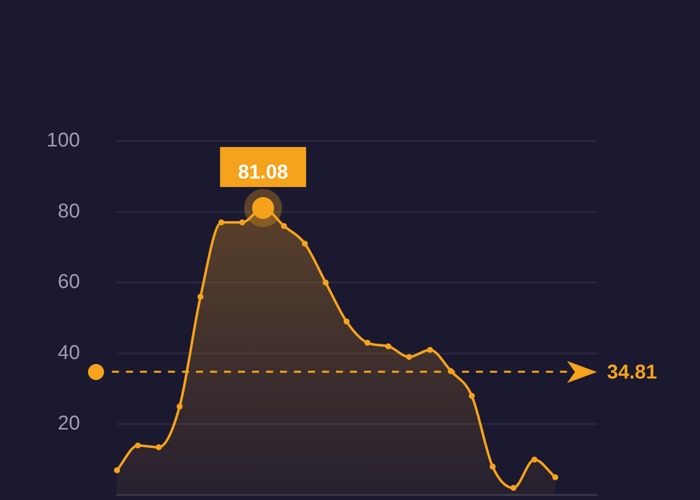 Image resolution: width=700 pixels, height=500 pixels. What do you see at coordinates (69, 353) in the screenshot?
I see `y-tick-label: 40` at bounding box center [69, 353].